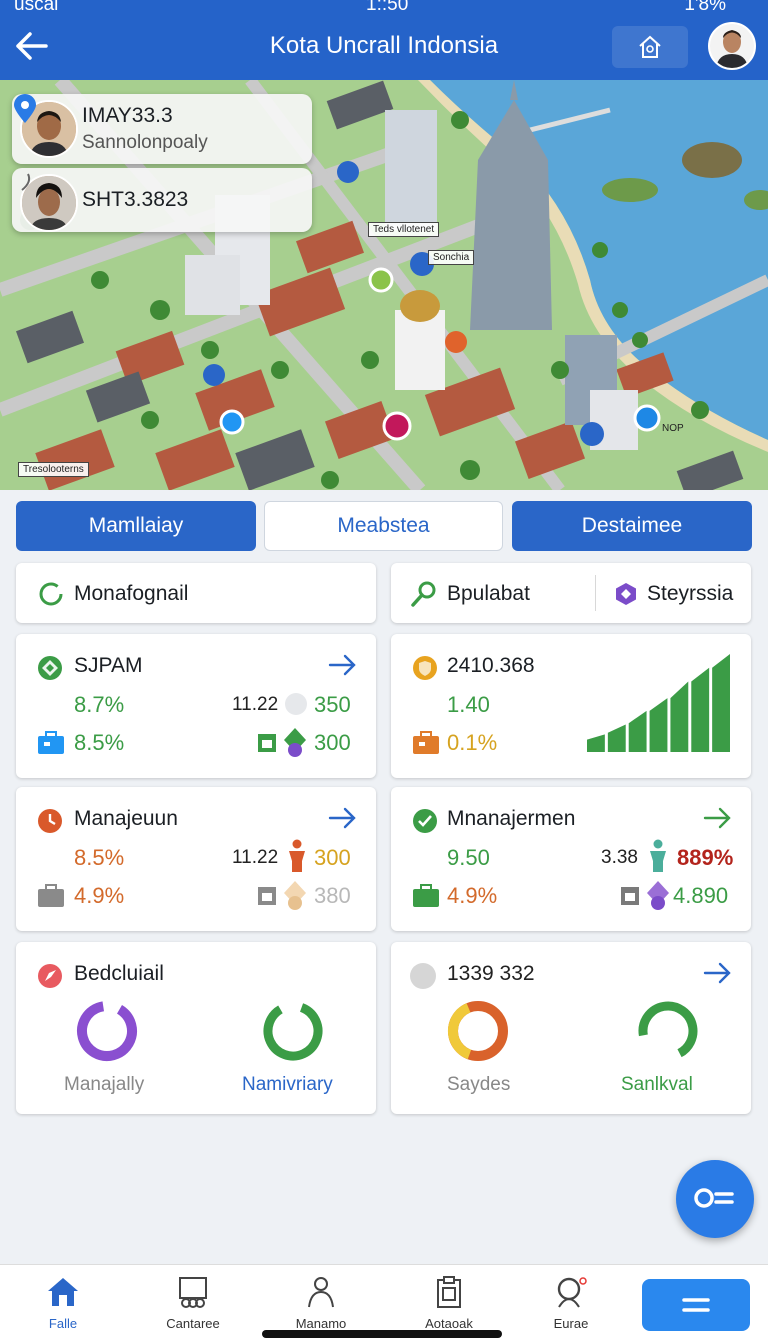 This screenshot has height=1344, width=768. Describe the element at coordinates (468, 704) in the screenshot. I see `stat-value: 1.40` at that location.